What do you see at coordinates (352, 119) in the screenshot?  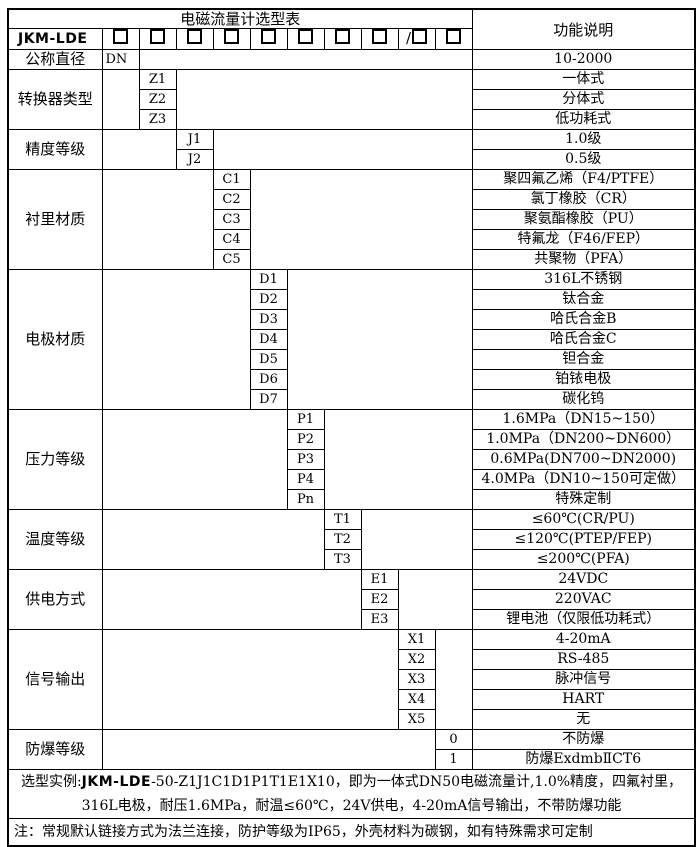 I see `option-row: Z3 低功耗式` at bounding box center [352, 119].